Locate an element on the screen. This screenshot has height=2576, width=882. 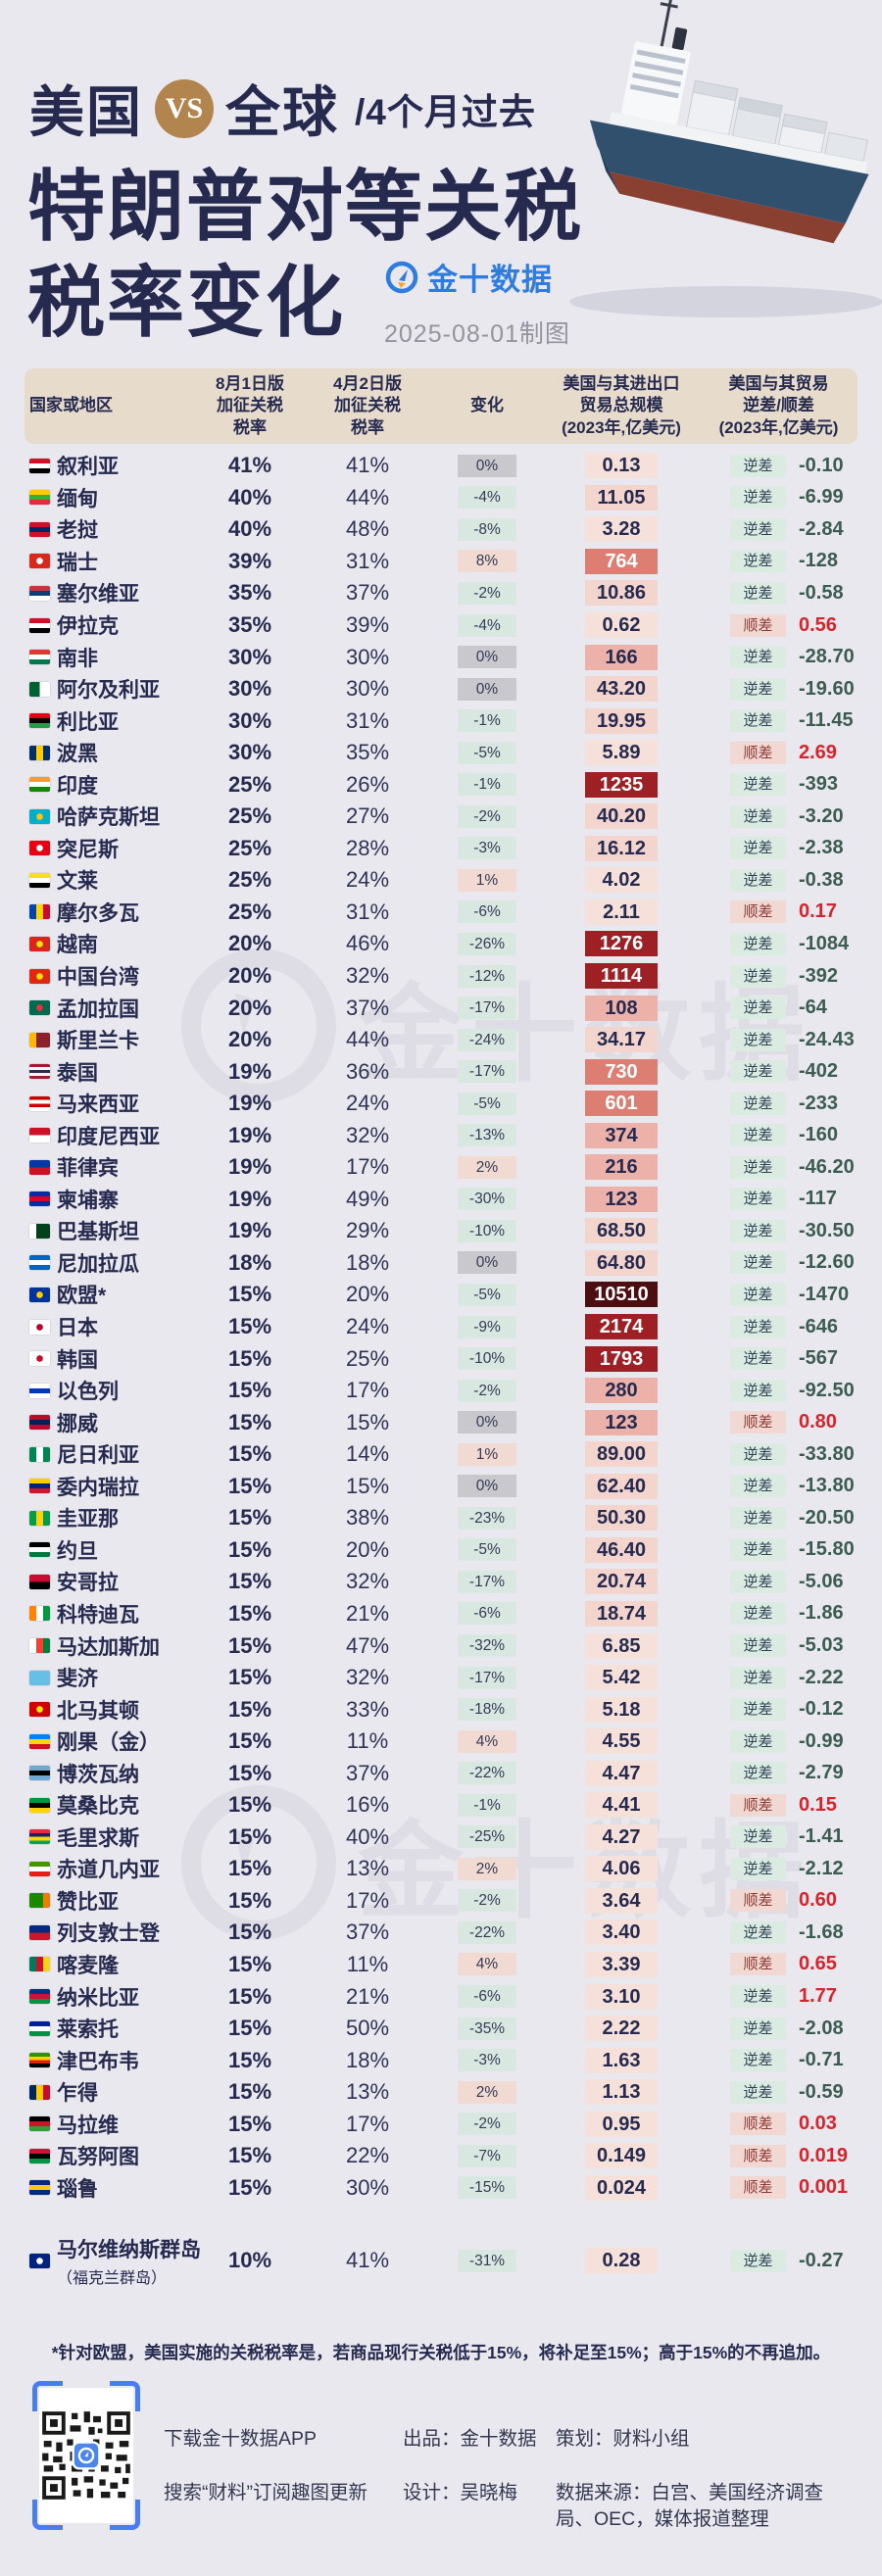
table-row: 赤道几内亚 15% 13% 2% 4.06 逆差 -2.12 is located at coordinates (441, 1869).